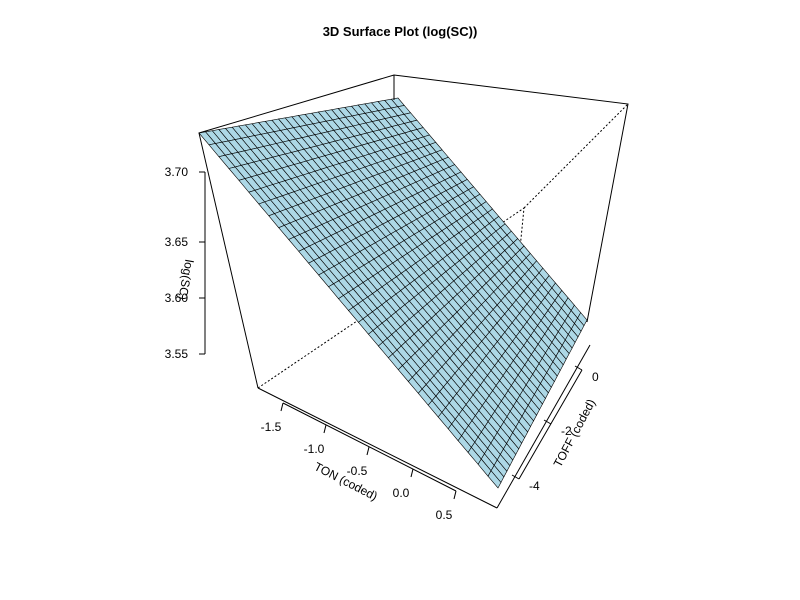 Image resolution: width=800 pixels, height=600 pixels. Describe the element at coordinates (271, 427) in the screenshot. I see `x-tick-label: -1.5` at that location.